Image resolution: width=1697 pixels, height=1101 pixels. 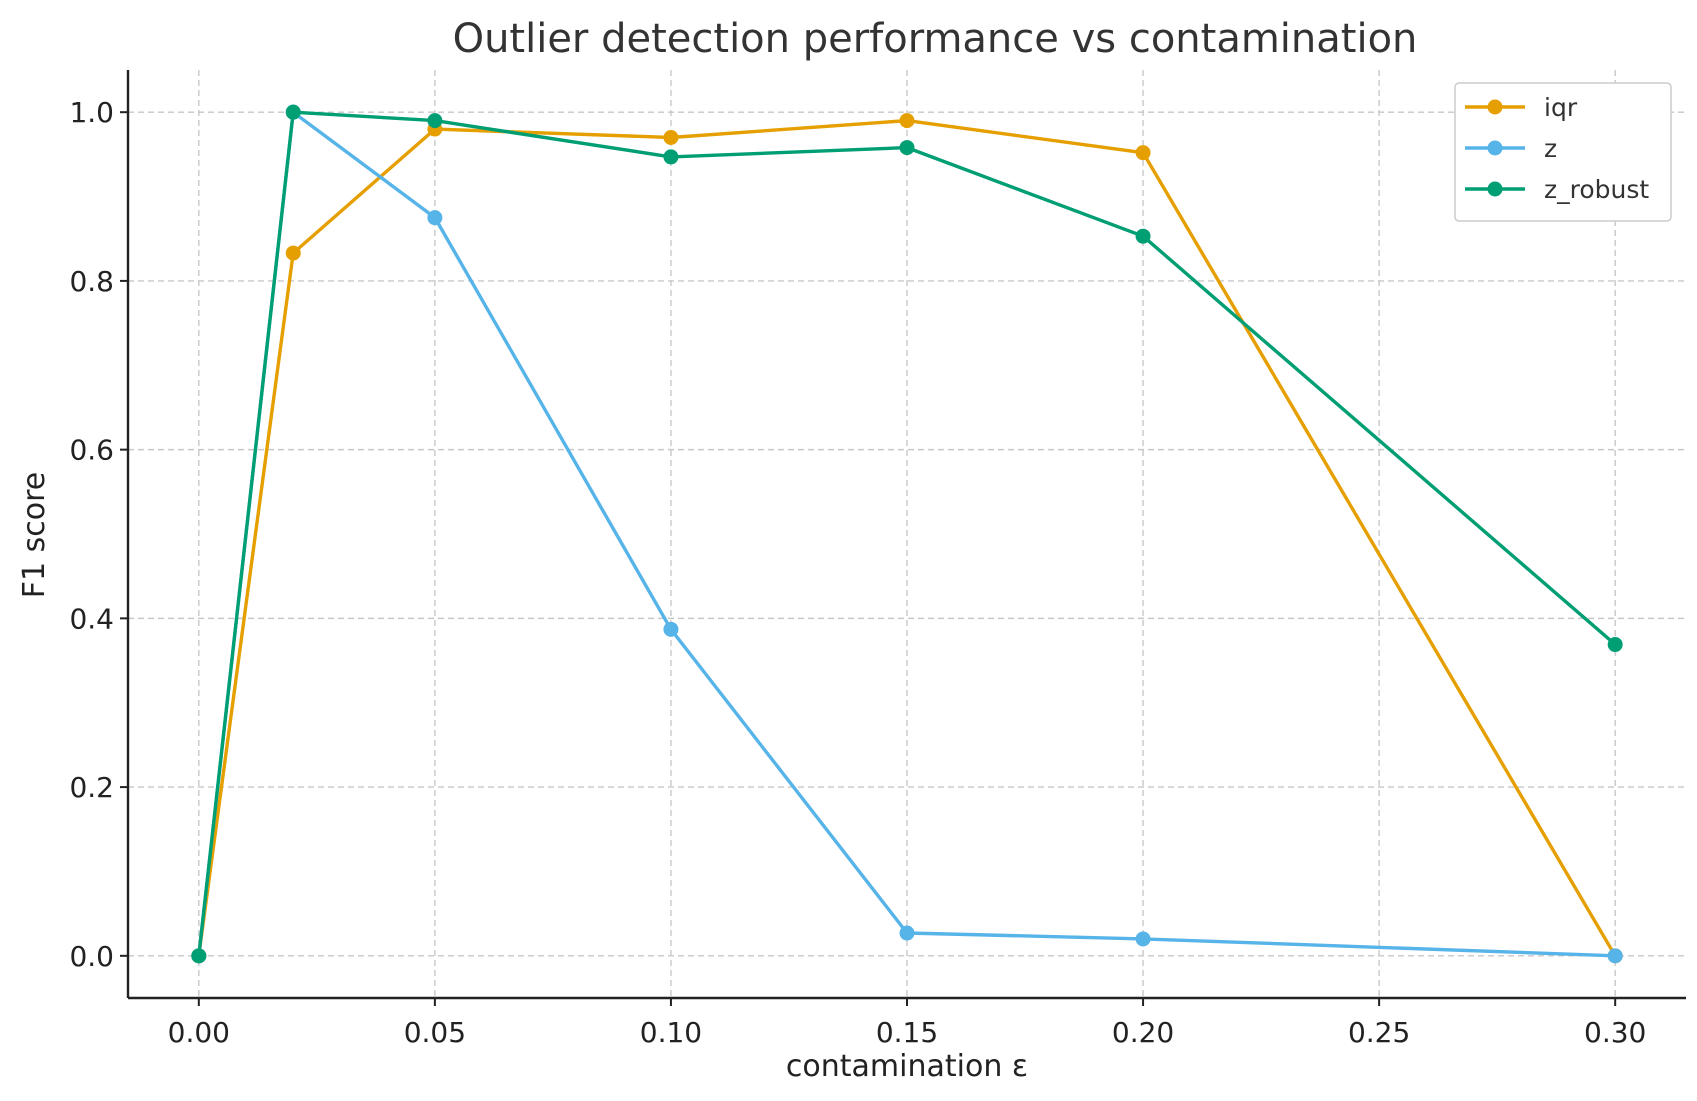 I want to click on legend-item-z_robust: z_robust, so click(x=1557, y=189).